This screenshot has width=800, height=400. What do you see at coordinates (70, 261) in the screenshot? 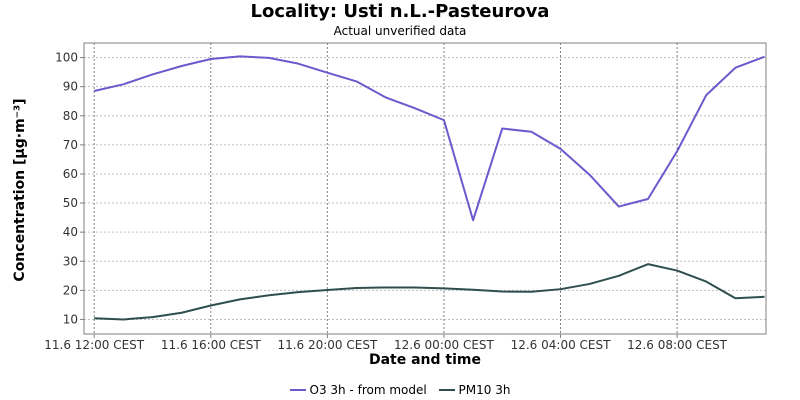
I see `y-tick-label: 30` at bounding box center [70, 261].